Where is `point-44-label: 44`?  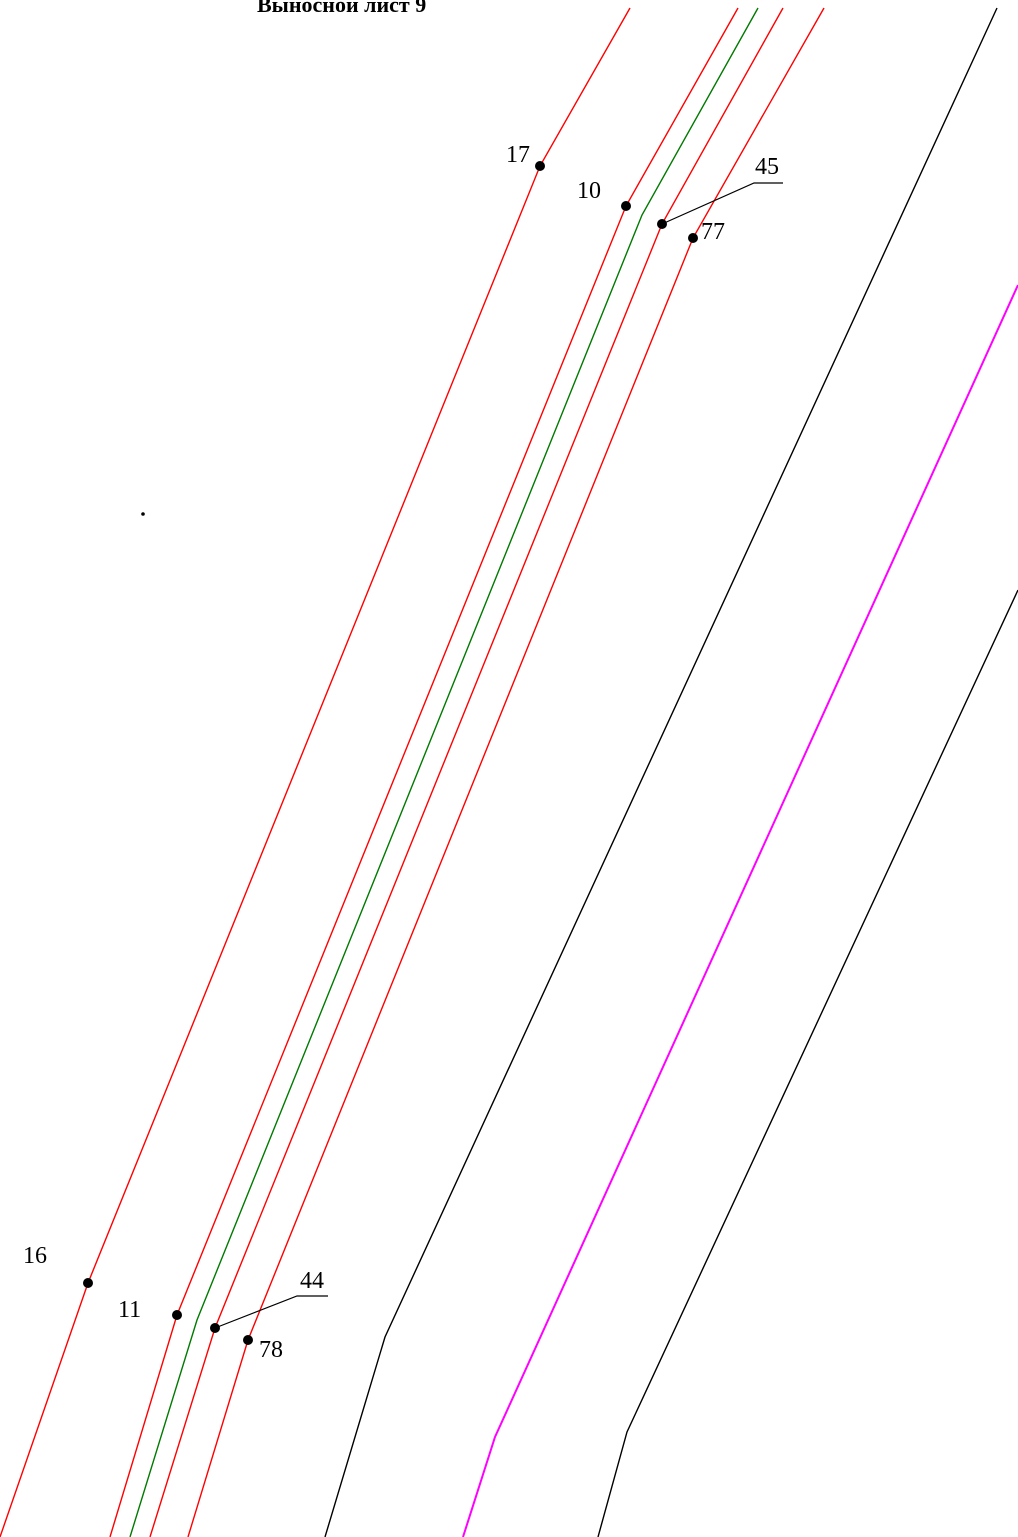 point-44-label: 44 is located at coordinates (312, 1281).